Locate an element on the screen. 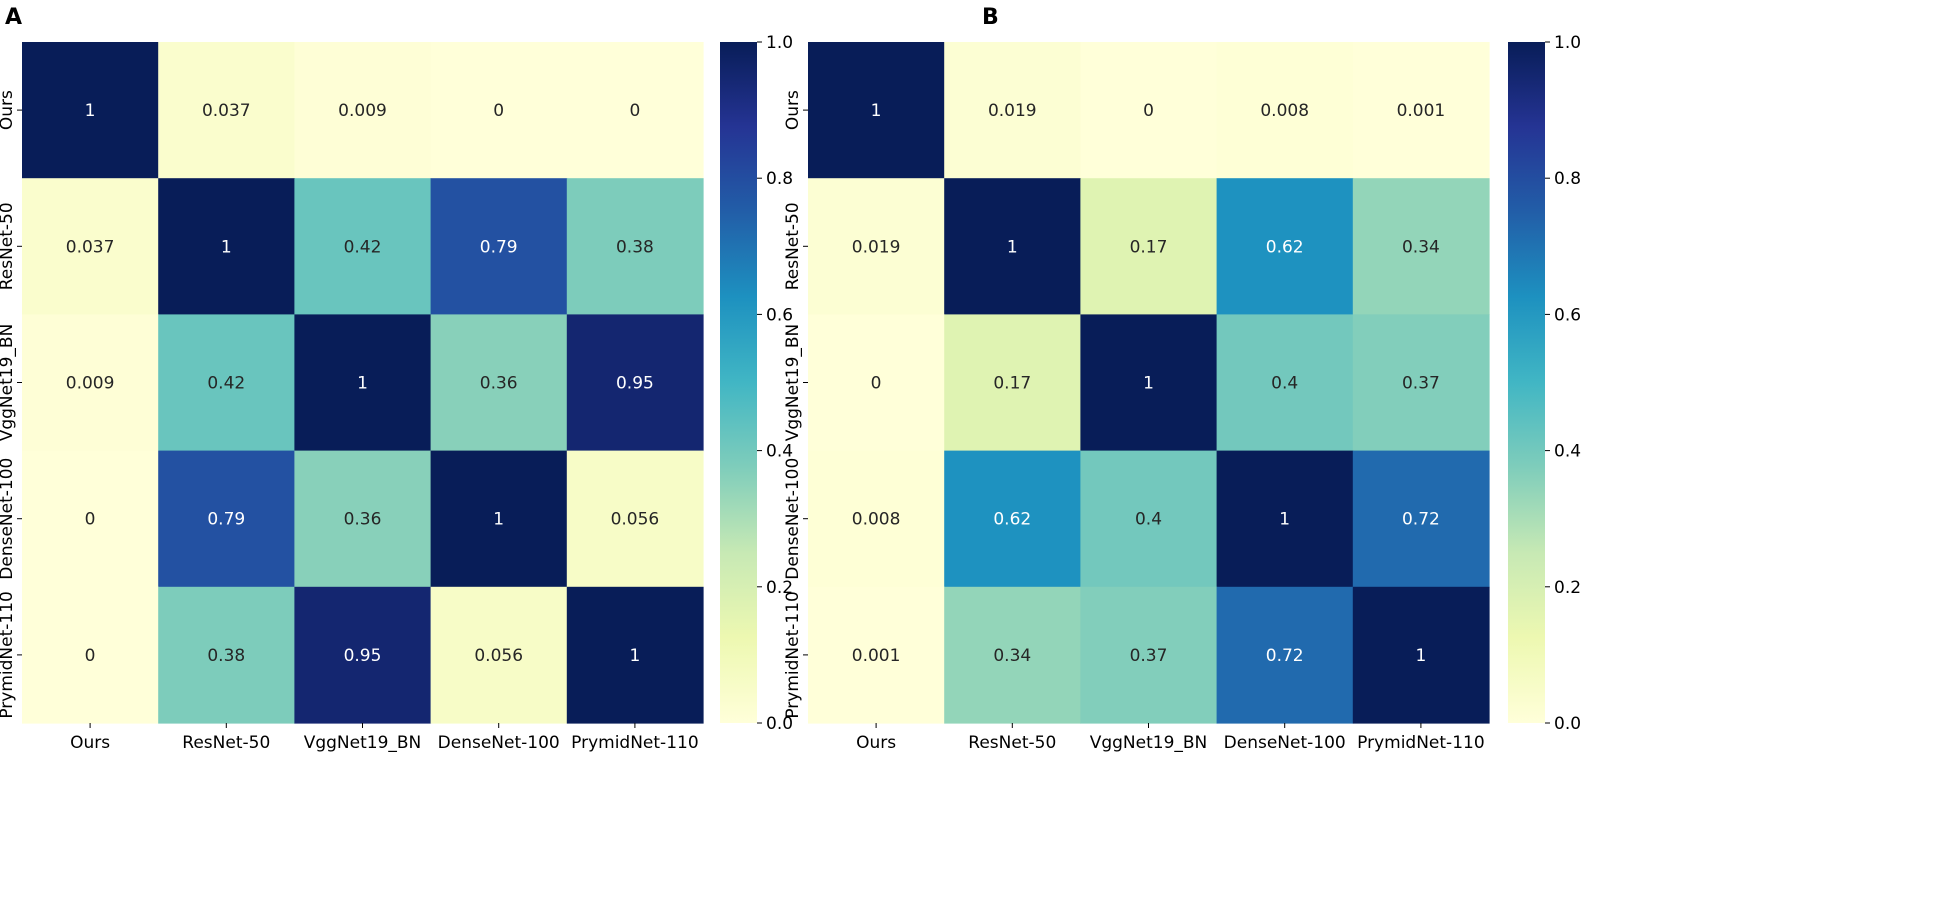 This screenshot has width=1946, height=923. x-tick-label: DenseNet-100 is located at coordinates (499, 743).